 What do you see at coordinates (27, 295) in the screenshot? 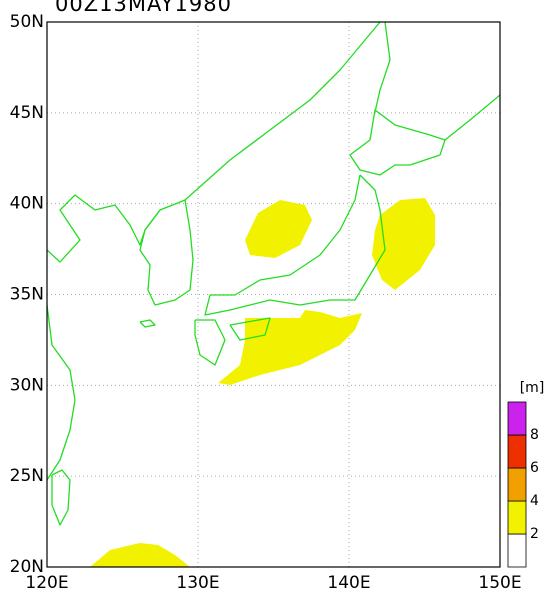
I see `lat-tick-label: 35N` at bounding box center [27, 295].